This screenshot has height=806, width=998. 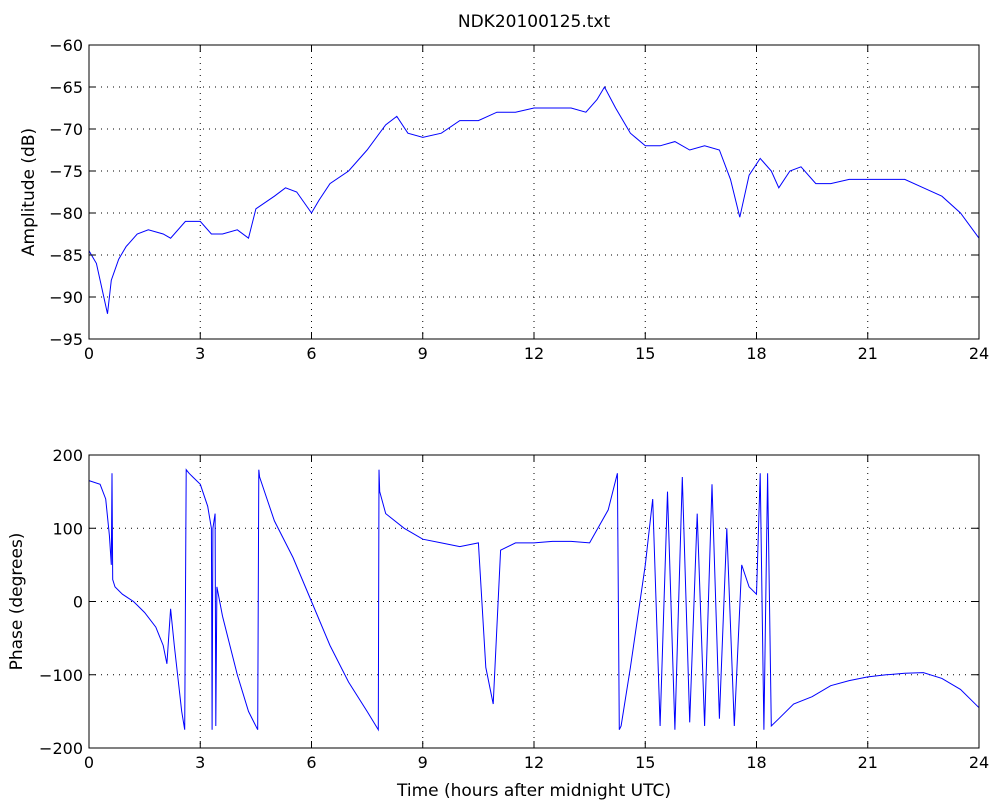 I want to click on y-tick-label: −85, so click(x=66, y=255).